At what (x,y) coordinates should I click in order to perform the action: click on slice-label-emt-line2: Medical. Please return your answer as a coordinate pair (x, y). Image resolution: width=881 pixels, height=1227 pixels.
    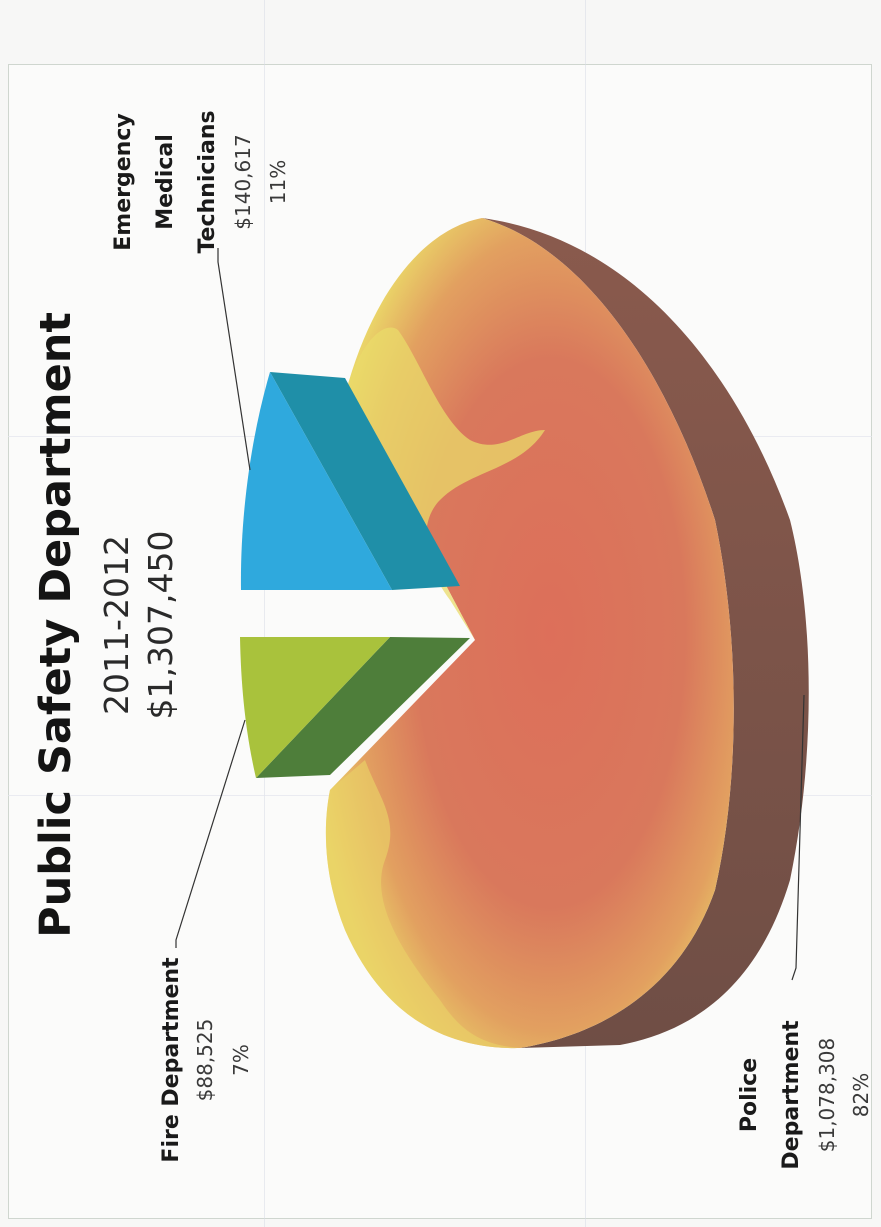
    Looking at the image, I should click on (165, 182).